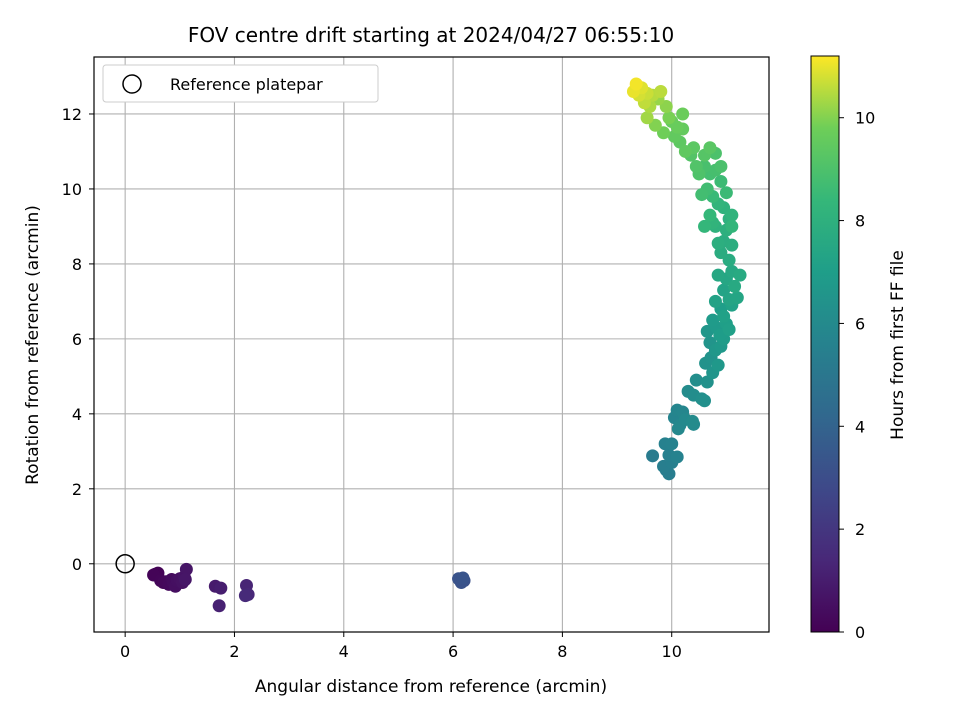 The image size is (960, 720). I want to click on colorbar: 0 2 4 6 8 10 Hours from first FF file, so click(859, 348).